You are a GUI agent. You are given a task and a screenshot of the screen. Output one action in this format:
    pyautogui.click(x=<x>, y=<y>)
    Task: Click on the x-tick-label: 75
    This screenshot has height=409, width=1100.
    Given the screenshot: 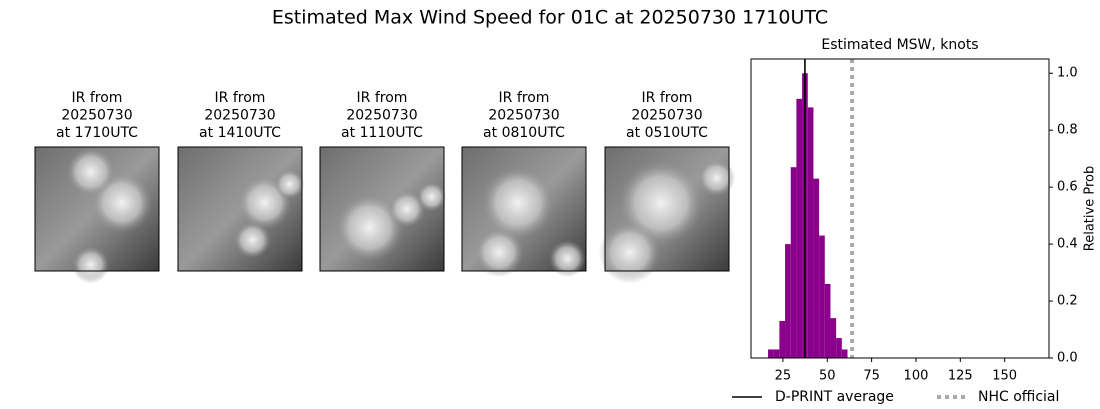 What is the action you would take?
    pyautogui.click(x=871, y=376)
    